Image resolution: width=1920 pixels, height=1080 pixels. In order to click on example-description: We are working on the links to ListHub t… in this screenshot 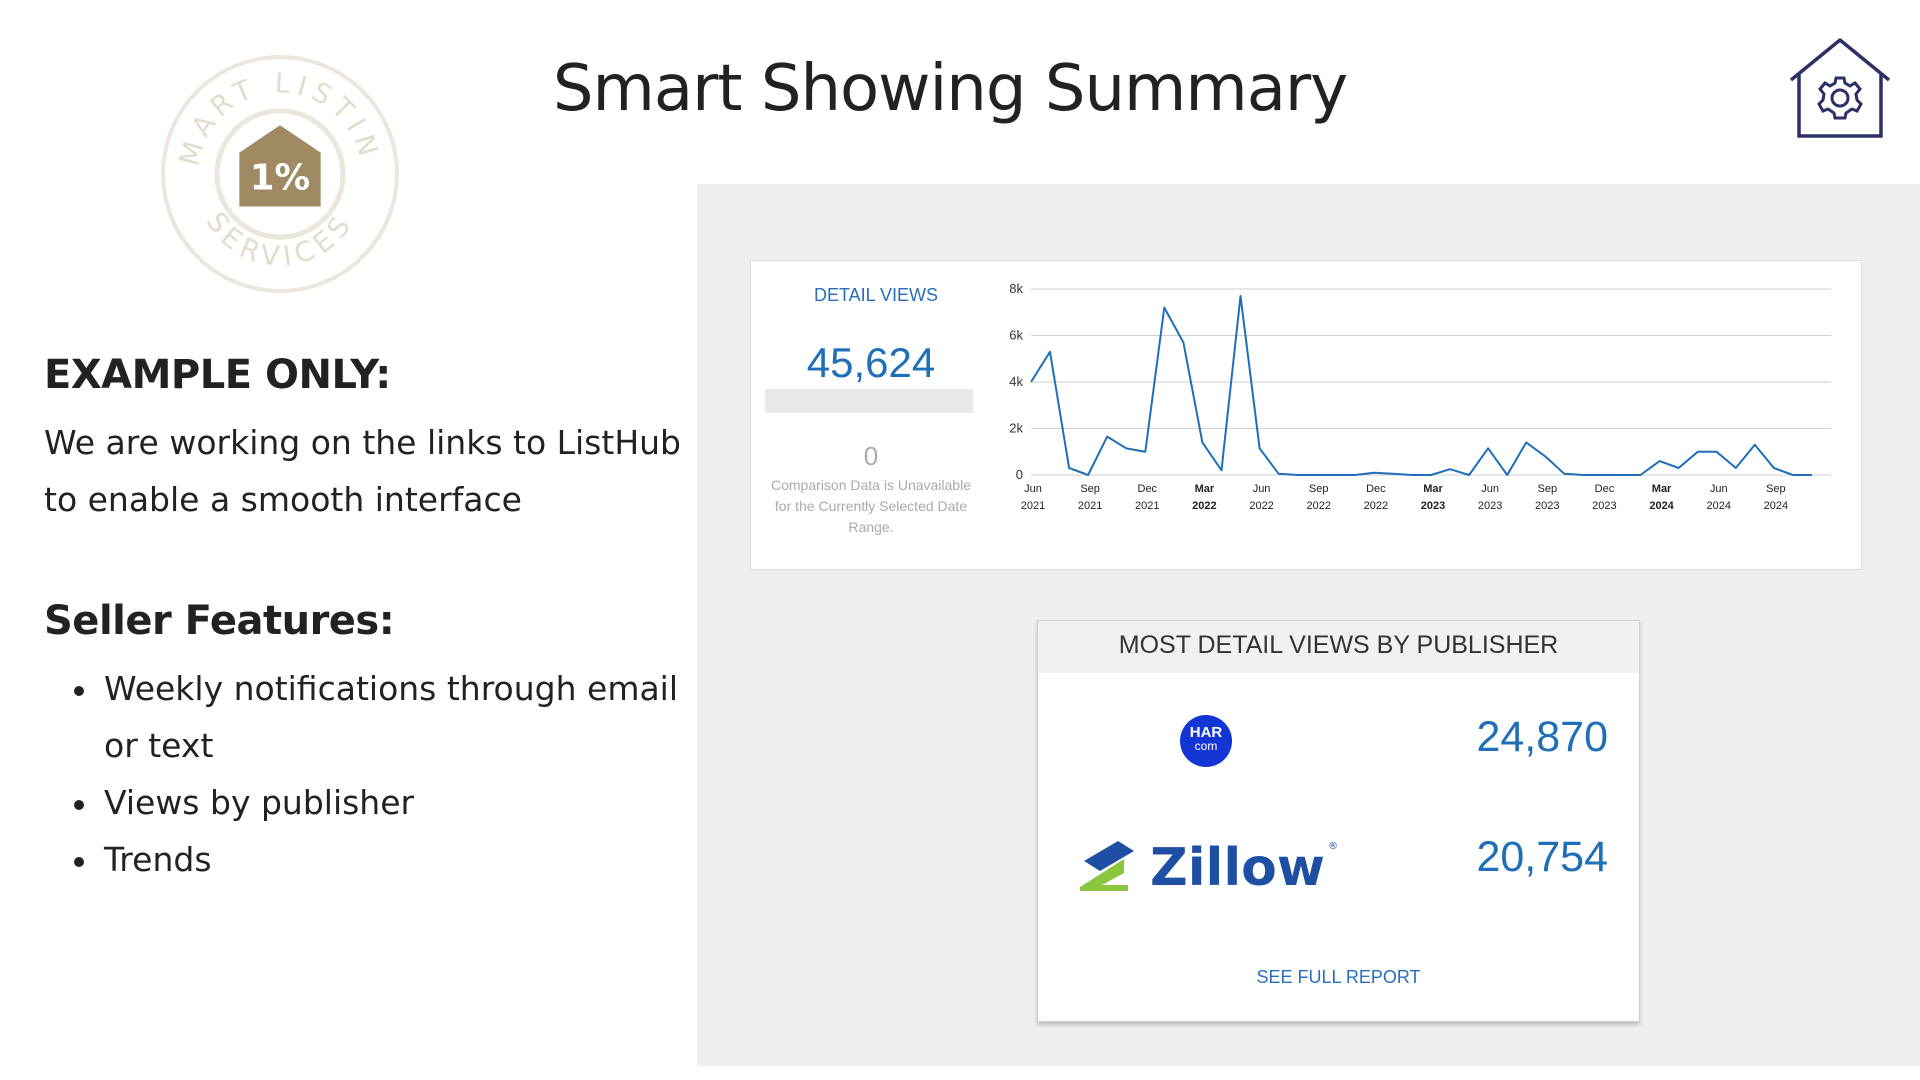, I will do `click(362, 471)`.